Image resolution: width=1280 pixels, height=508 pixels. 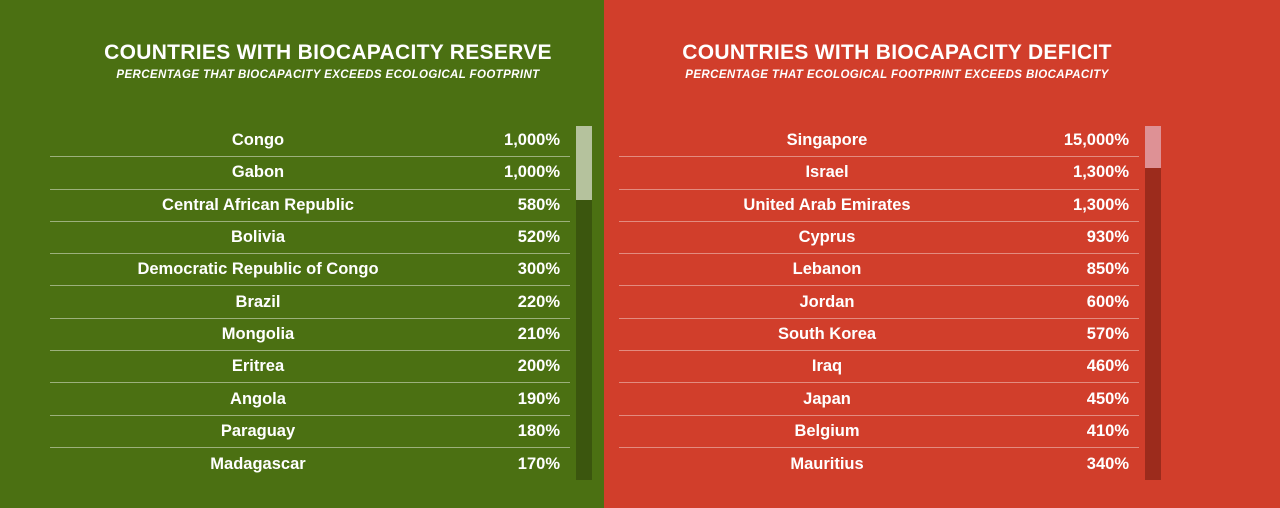 I want to click on country-name: Japan, so click(x=827, y=398).